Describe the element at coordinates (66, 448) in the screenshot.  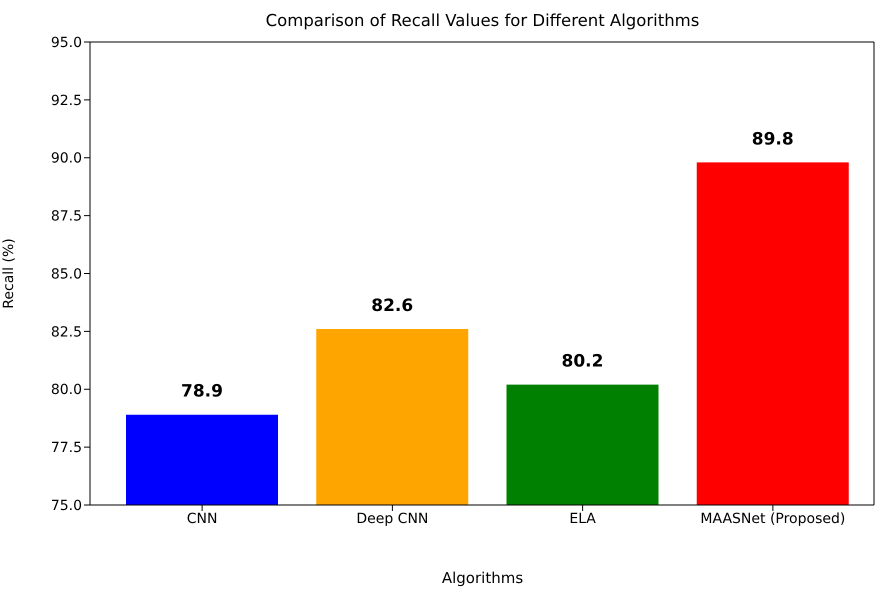
I see `y-tick-label: 77.5` at that location.